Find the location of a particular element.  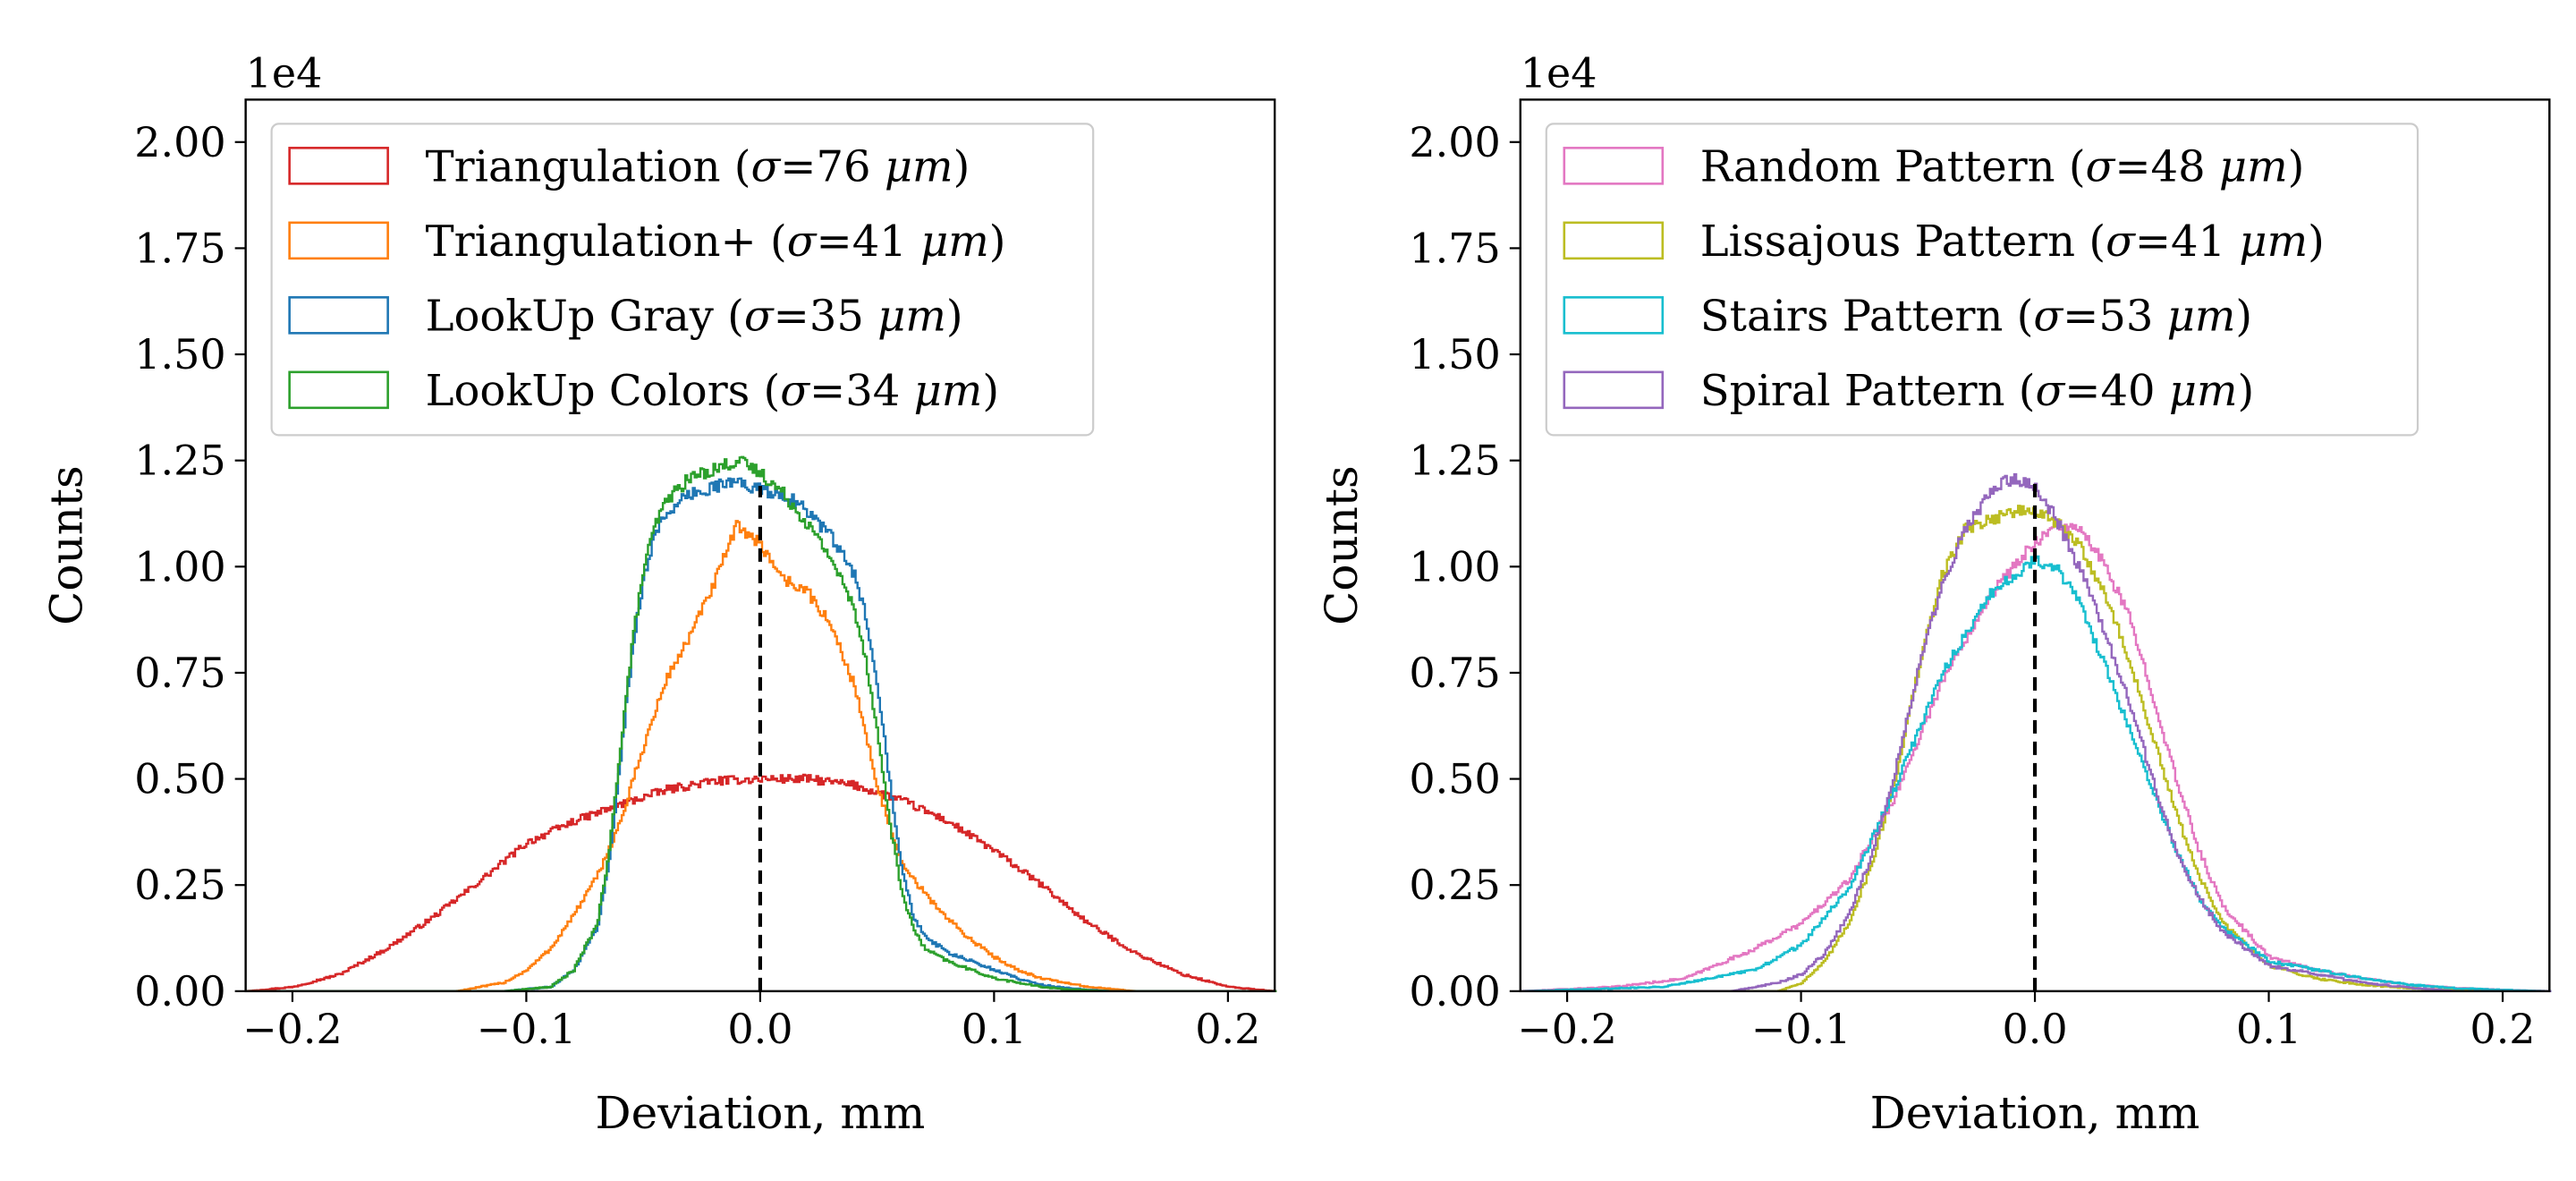

legend-item: Lissajous Pattern (σ=41 μm) is located at coordinates (1944, 242).